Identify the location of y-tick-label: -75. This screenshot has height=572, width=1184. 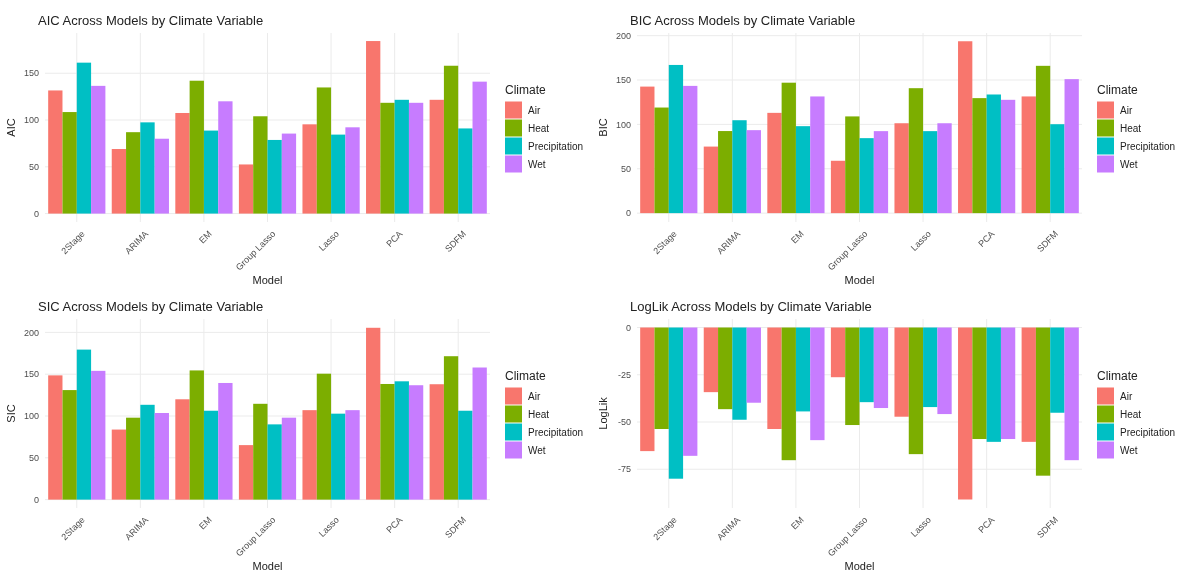
(624, 469).